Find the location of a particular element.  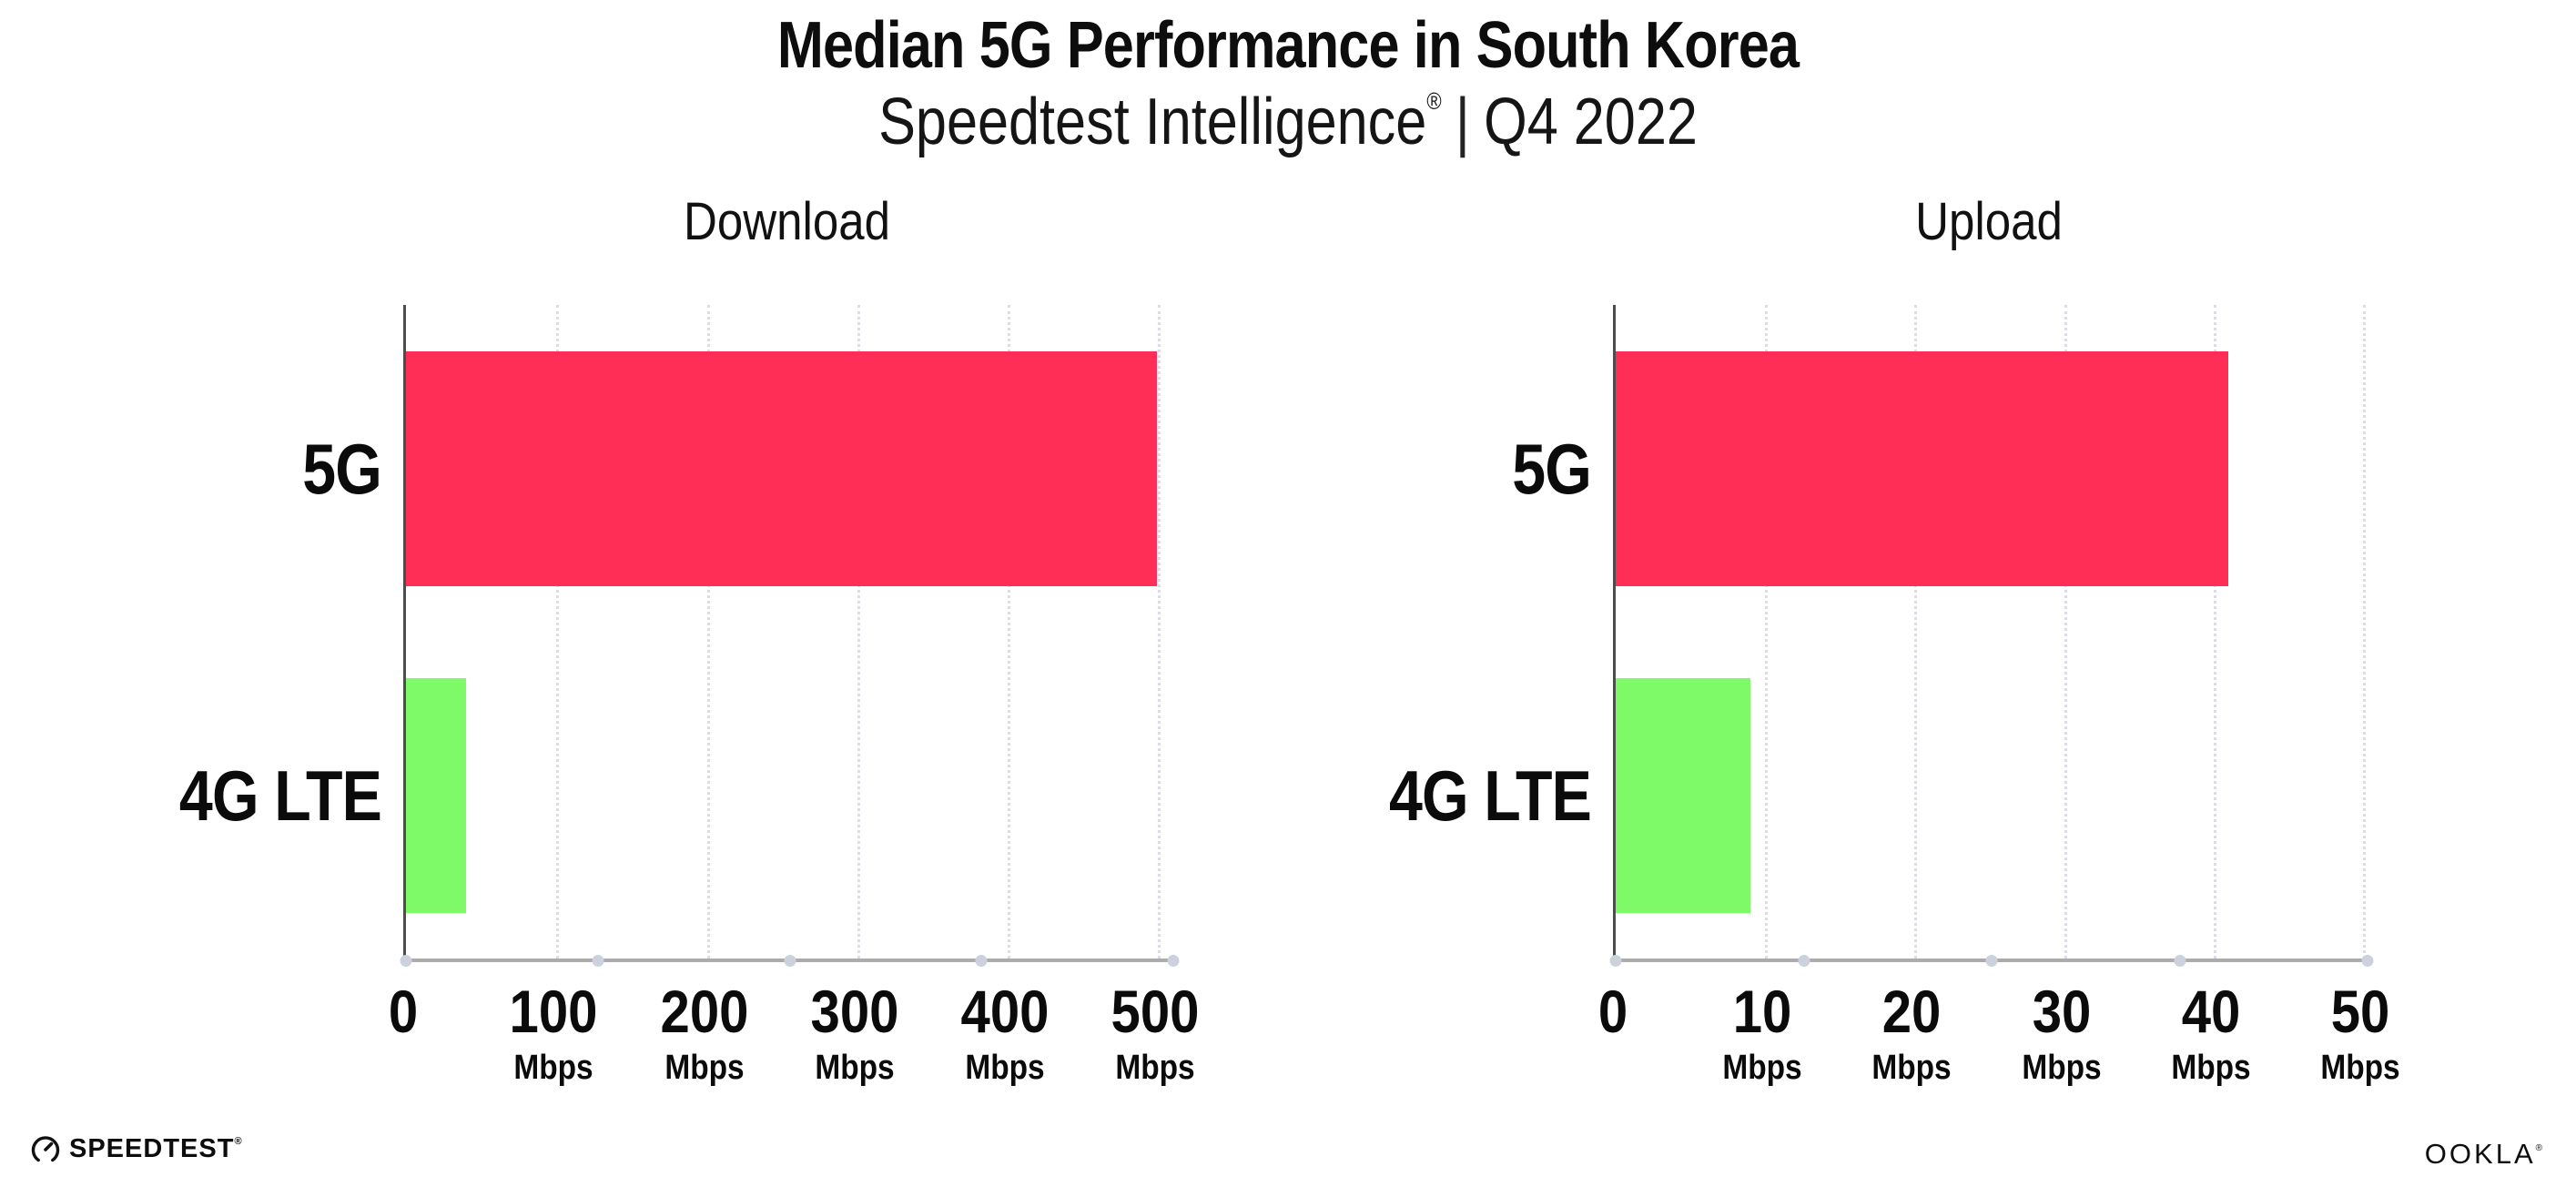

speedtest-wordmark: SPEEDTEST® is located at coordinates (156, 1149).